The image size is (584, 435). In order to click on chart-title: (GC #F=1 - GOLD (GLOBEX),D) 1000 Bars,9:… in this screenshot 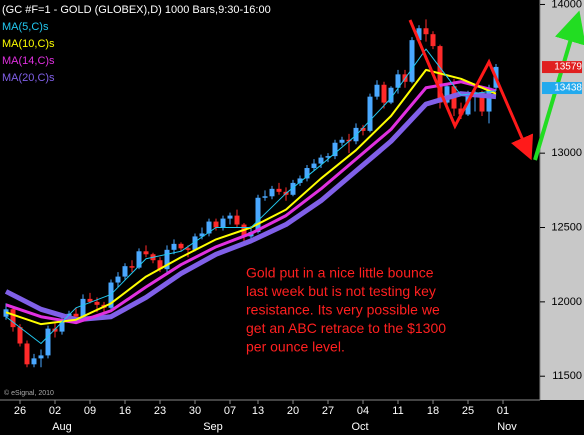, I will do `click(136, 10)`.